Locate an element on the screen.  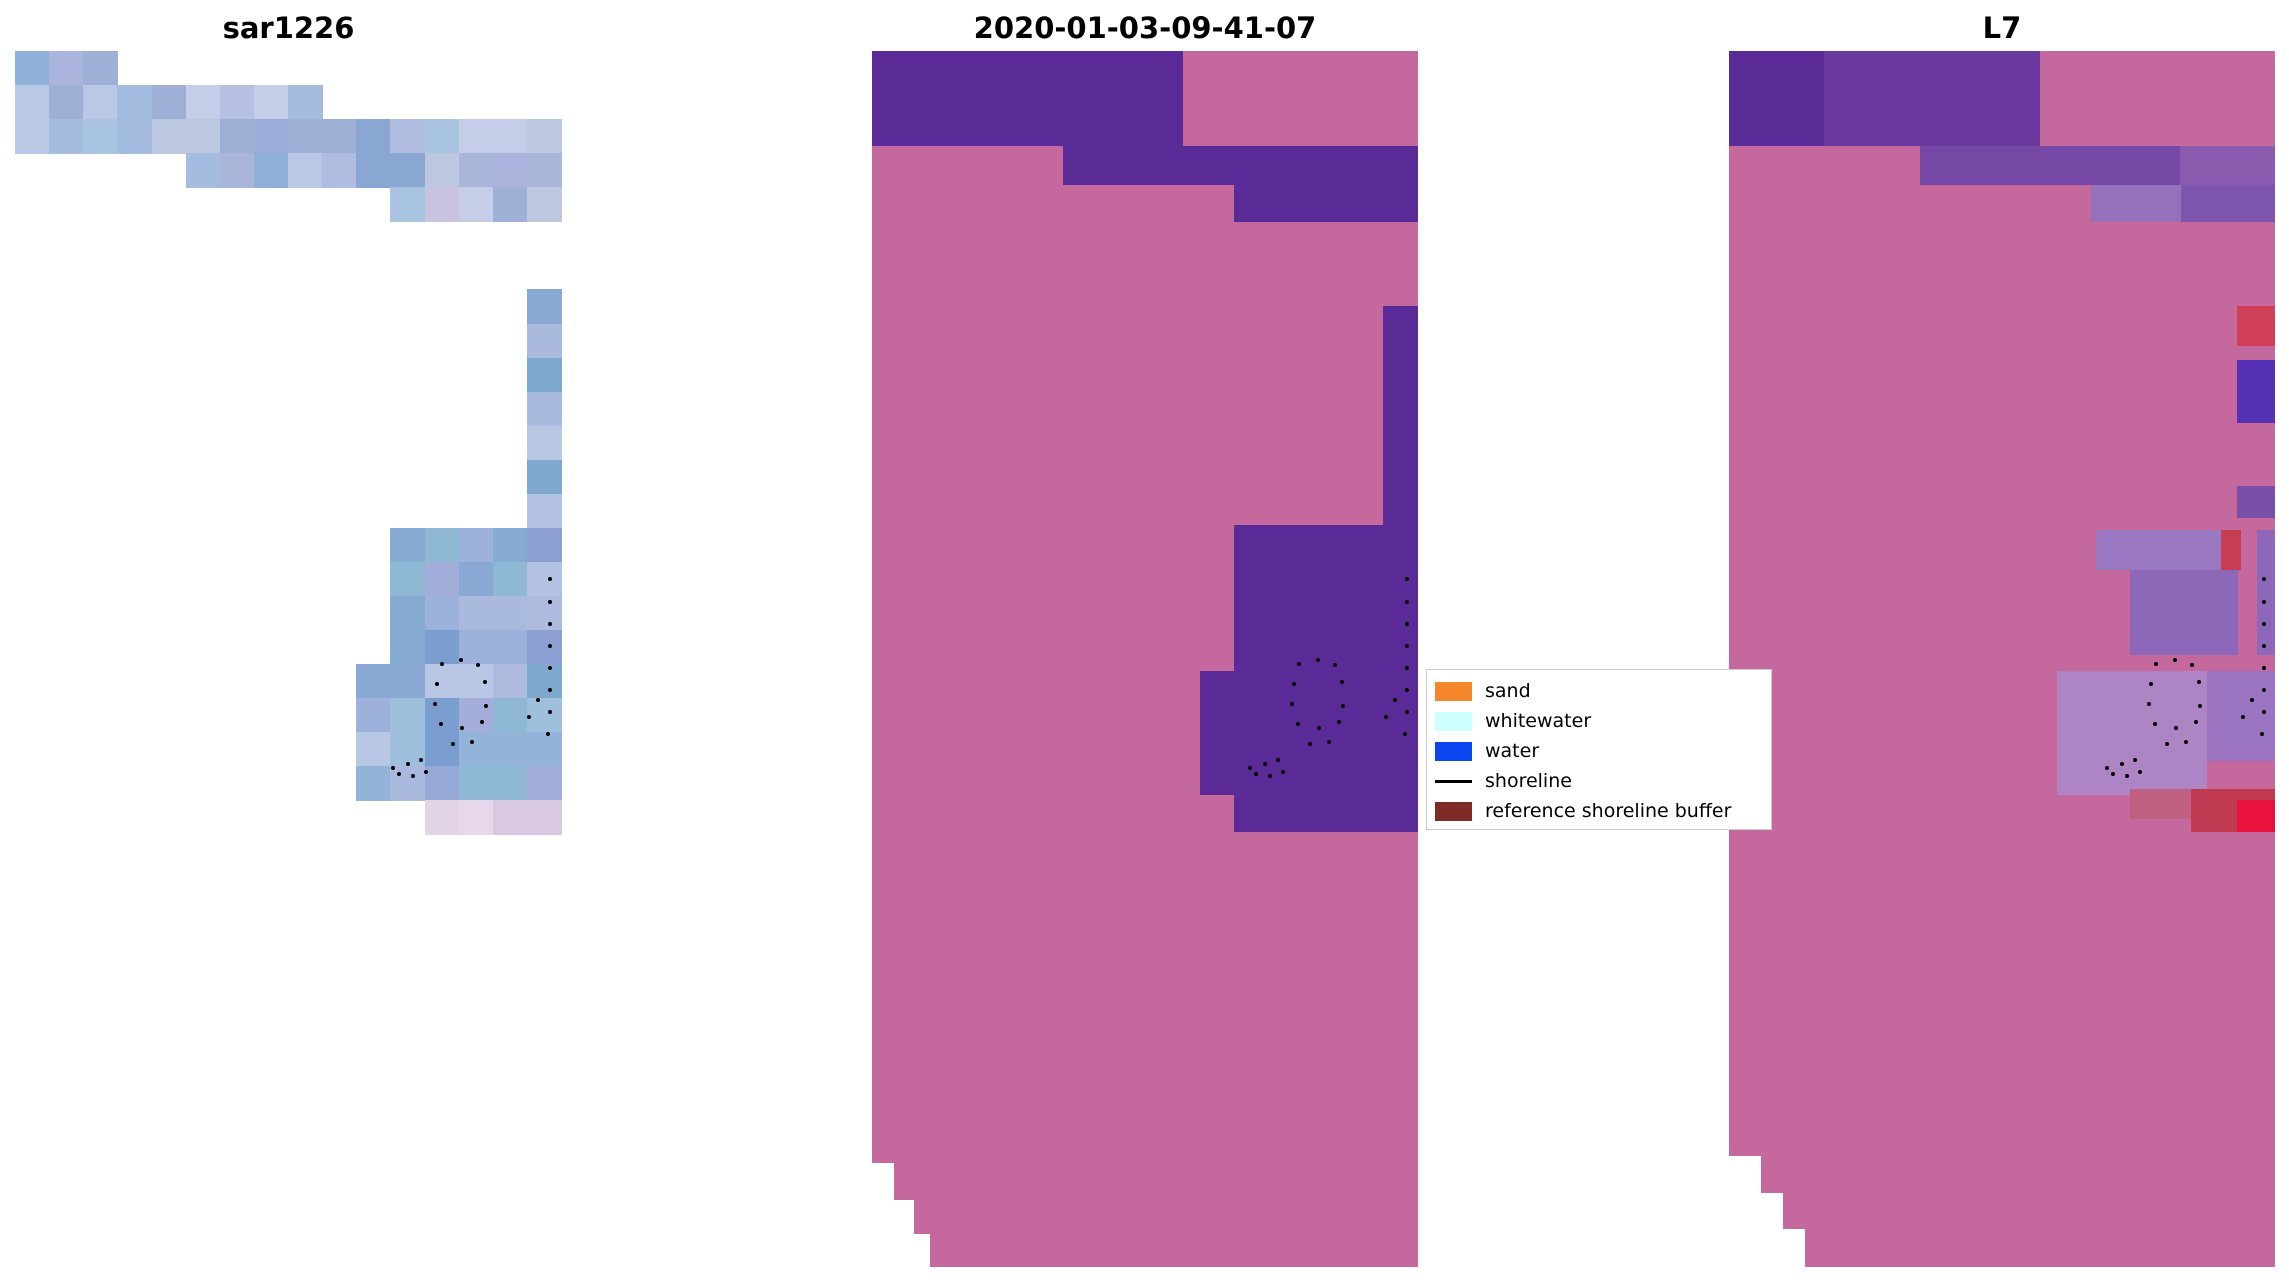
legend-label-whitewater: whitewater is located at coordinates (1538, 721).